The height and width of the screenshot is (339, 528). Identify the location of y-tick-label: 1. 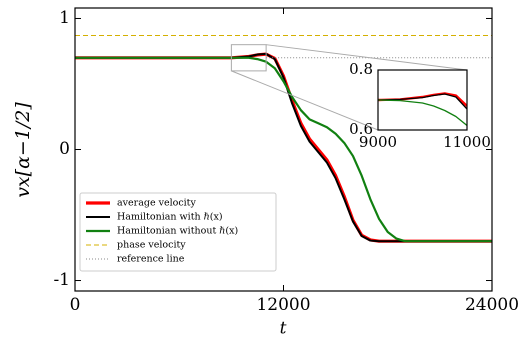
(64, 18).